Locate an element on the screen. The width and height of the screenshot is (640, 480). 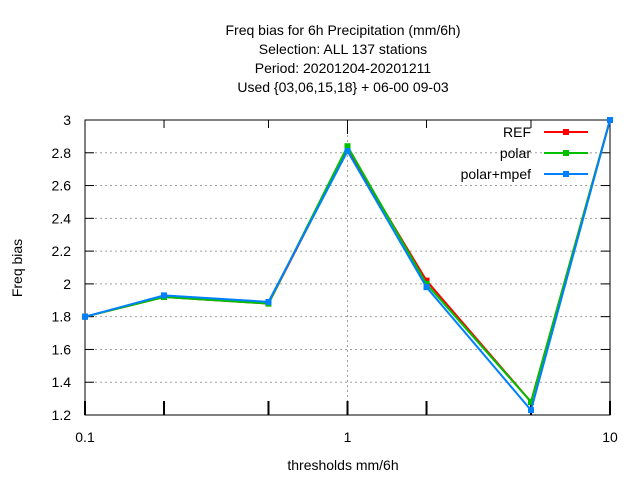
x-tick-label: 1 is located at coordinates (348, 437).